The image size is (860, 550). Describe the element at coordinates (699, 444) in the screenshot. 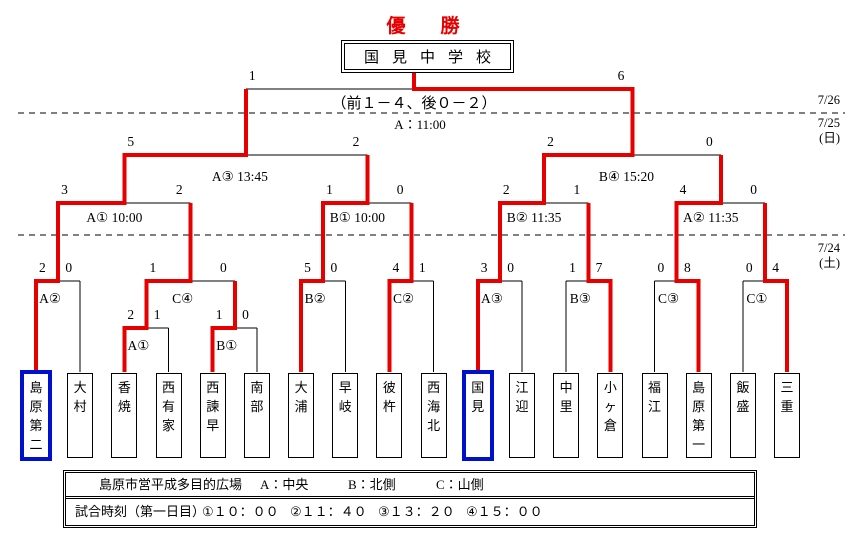

I see `team-name-char: 一` at that location.